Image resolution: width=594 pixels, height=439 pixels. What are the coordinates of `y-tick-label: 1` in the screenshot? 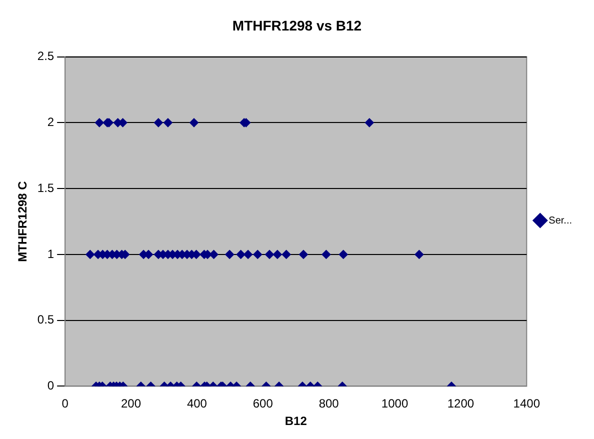 It's located at (50, 253).